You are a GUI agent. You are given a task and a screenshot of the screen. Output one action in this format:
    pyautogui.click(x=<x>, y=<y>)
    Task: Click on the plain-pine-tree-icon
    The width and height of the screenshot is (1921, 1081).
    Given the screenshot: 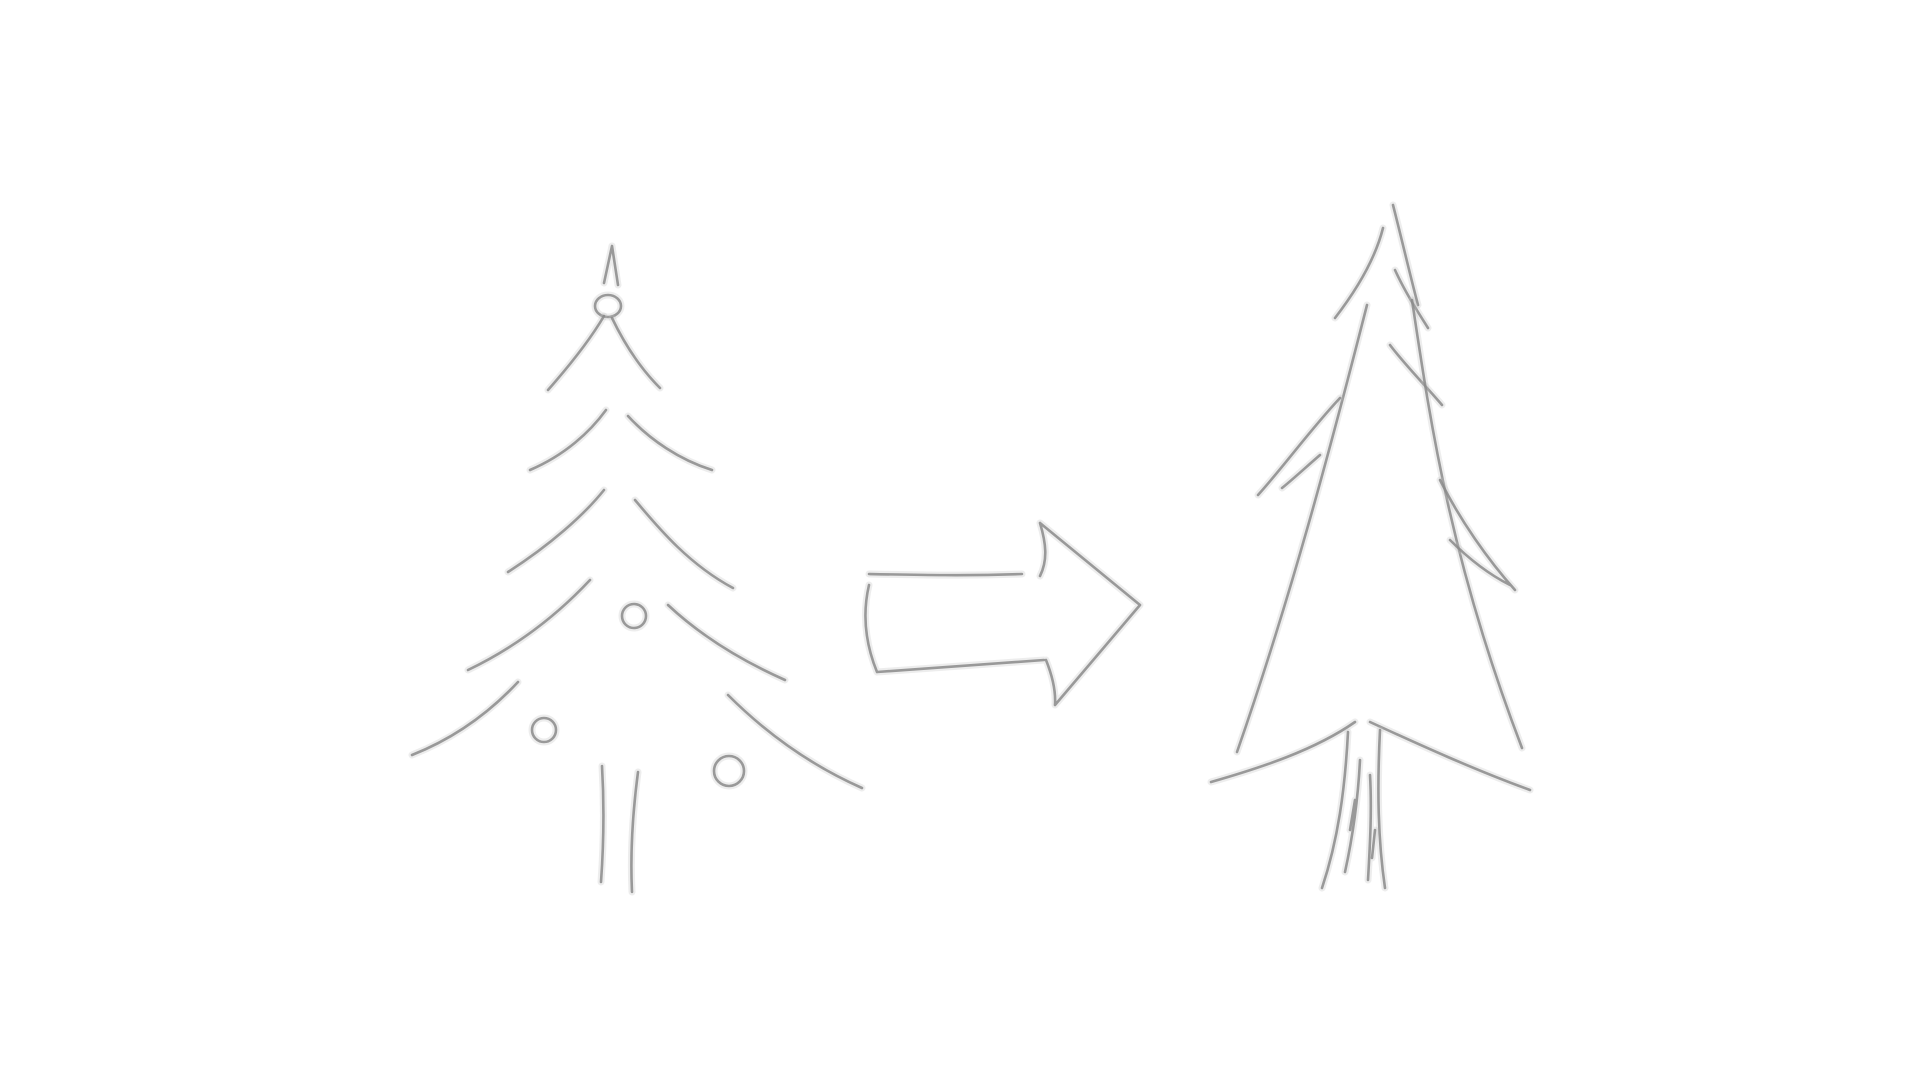 What is the action you would take?
    pyautogui.click(x=1370, y=546)
    